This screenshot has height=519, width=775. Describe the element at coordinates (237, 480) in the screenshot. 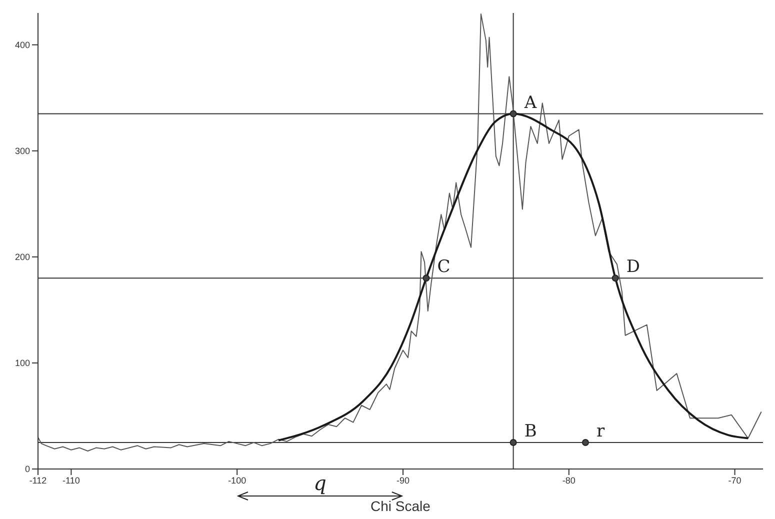

I see `x-tick-label: -100` at that location.